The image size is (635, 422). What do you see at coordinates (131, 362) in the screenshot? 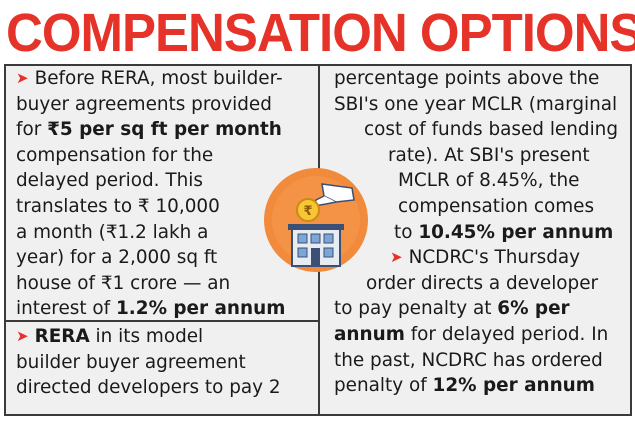
I see `text-line: builder buyer agreement` at bounding box center [131, 362].